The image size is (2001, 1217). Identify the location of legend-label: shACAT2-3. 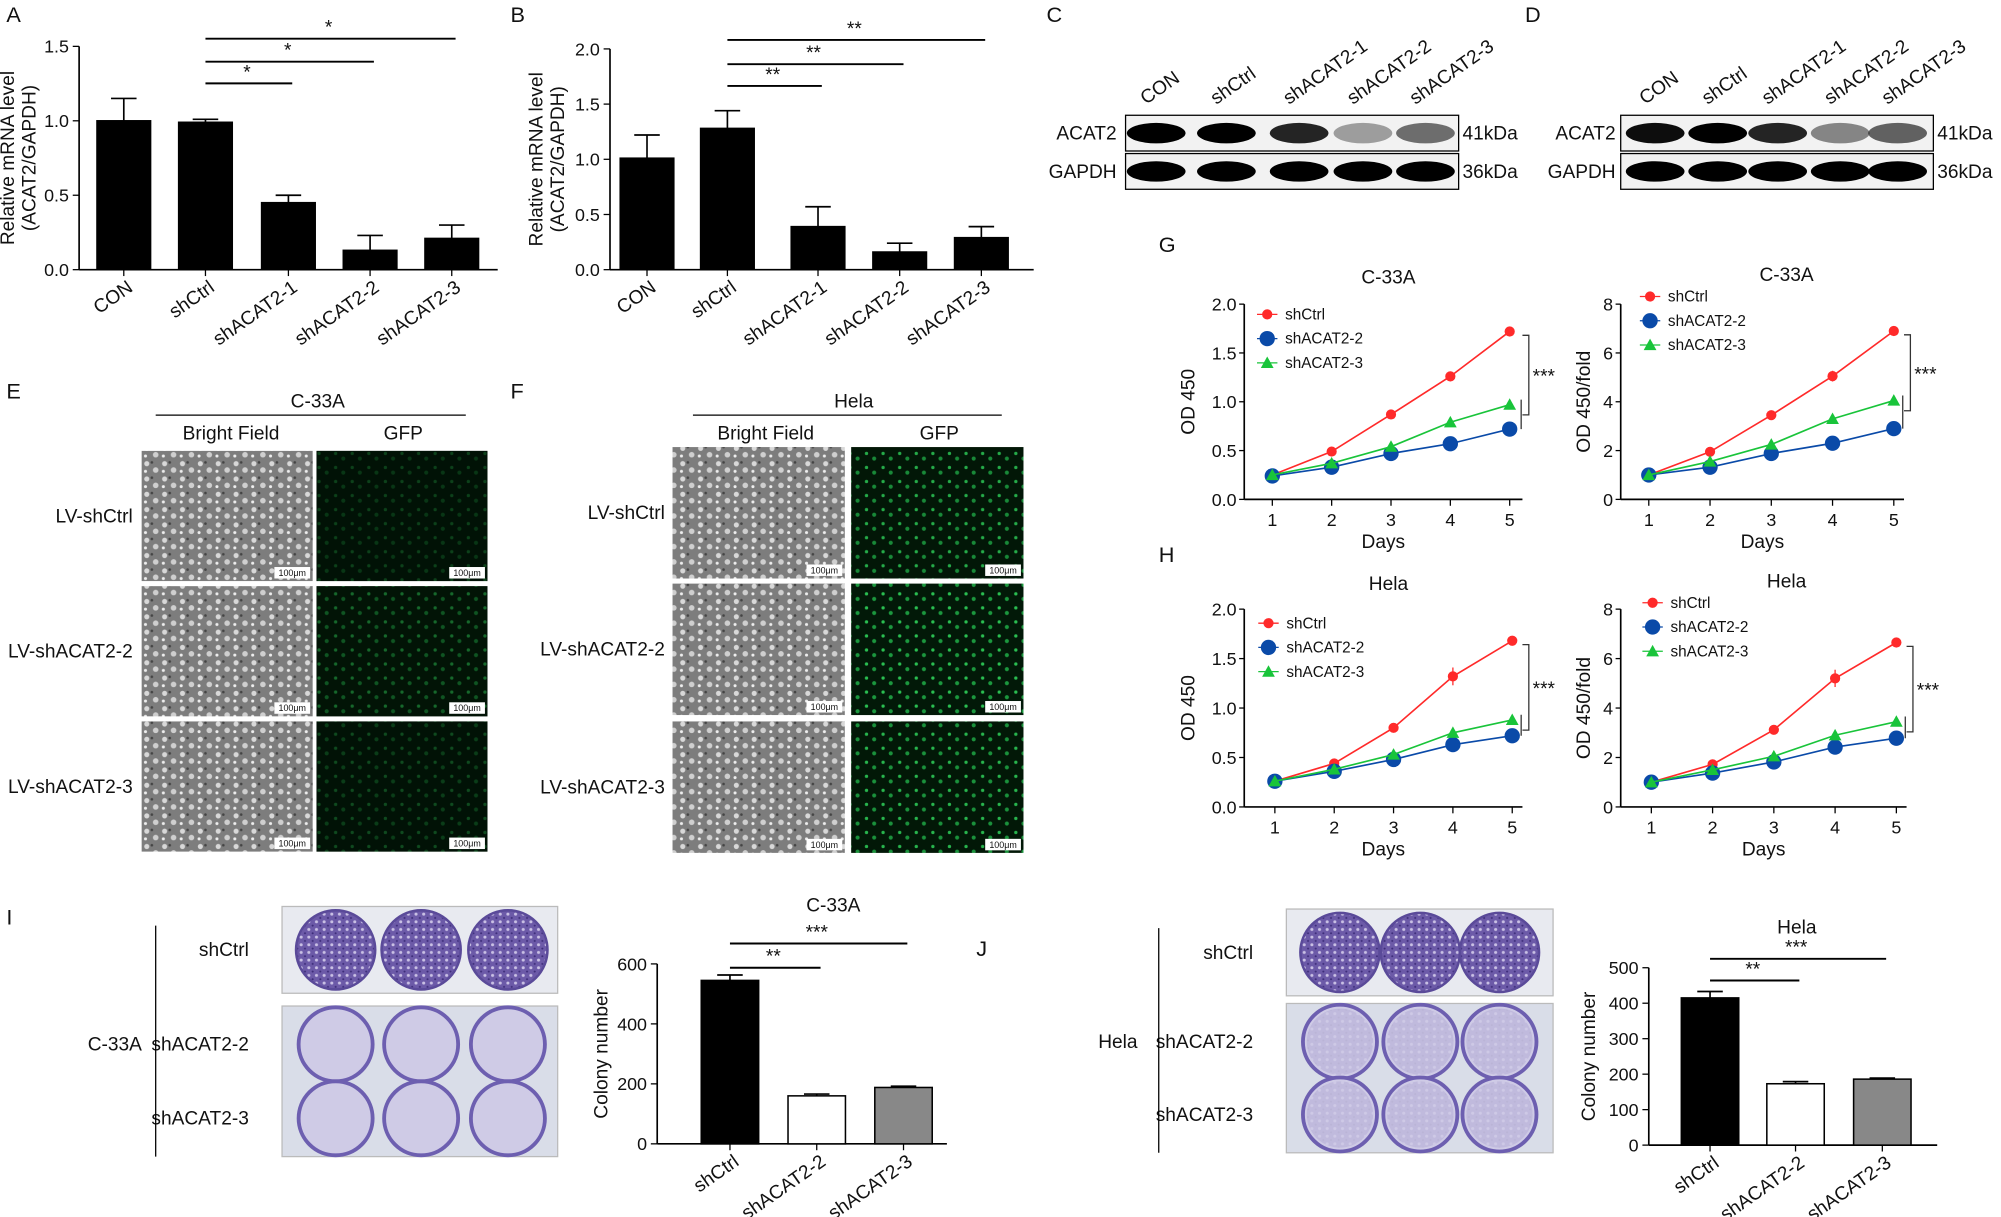
(1707, 345).